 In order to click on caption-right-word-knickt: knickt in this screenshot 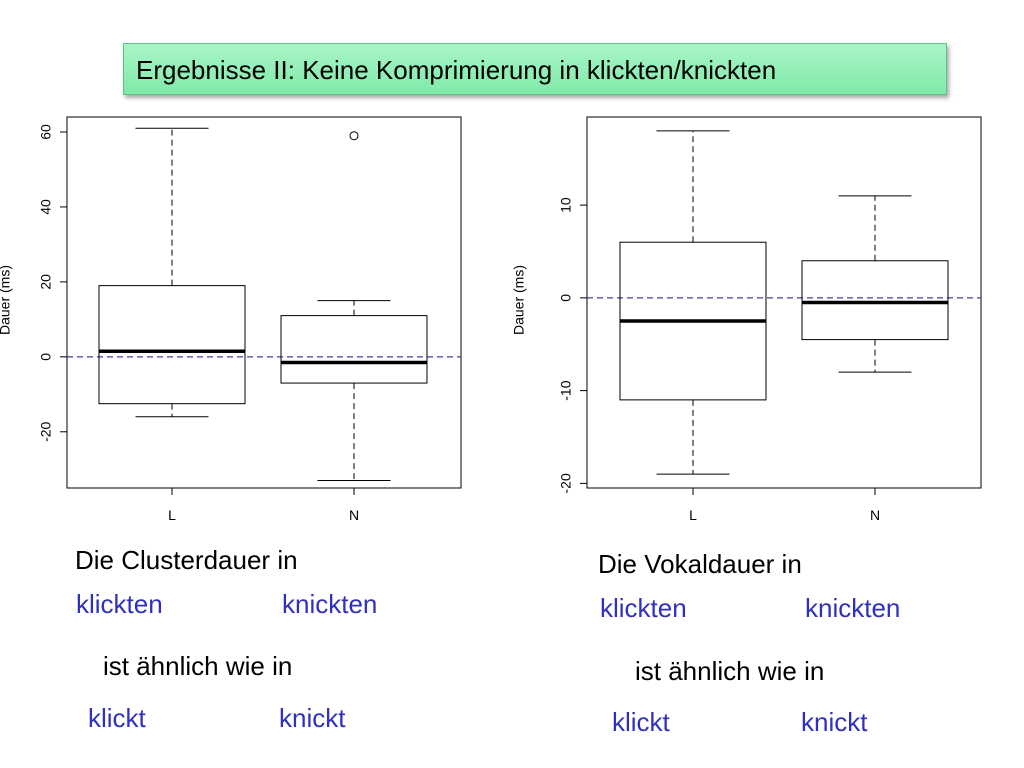, I will do `click(834, 722)`.